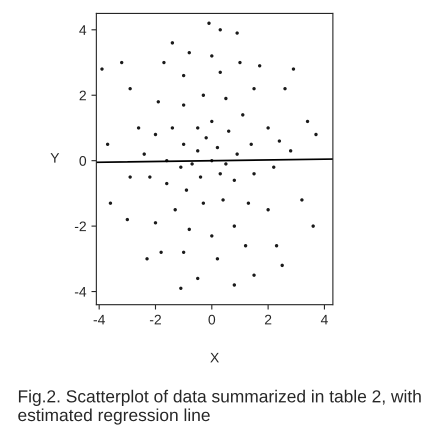 The height and width of the screenshot is (448, 438). I want to click on x-tick-label: 0, so click(212, 319).